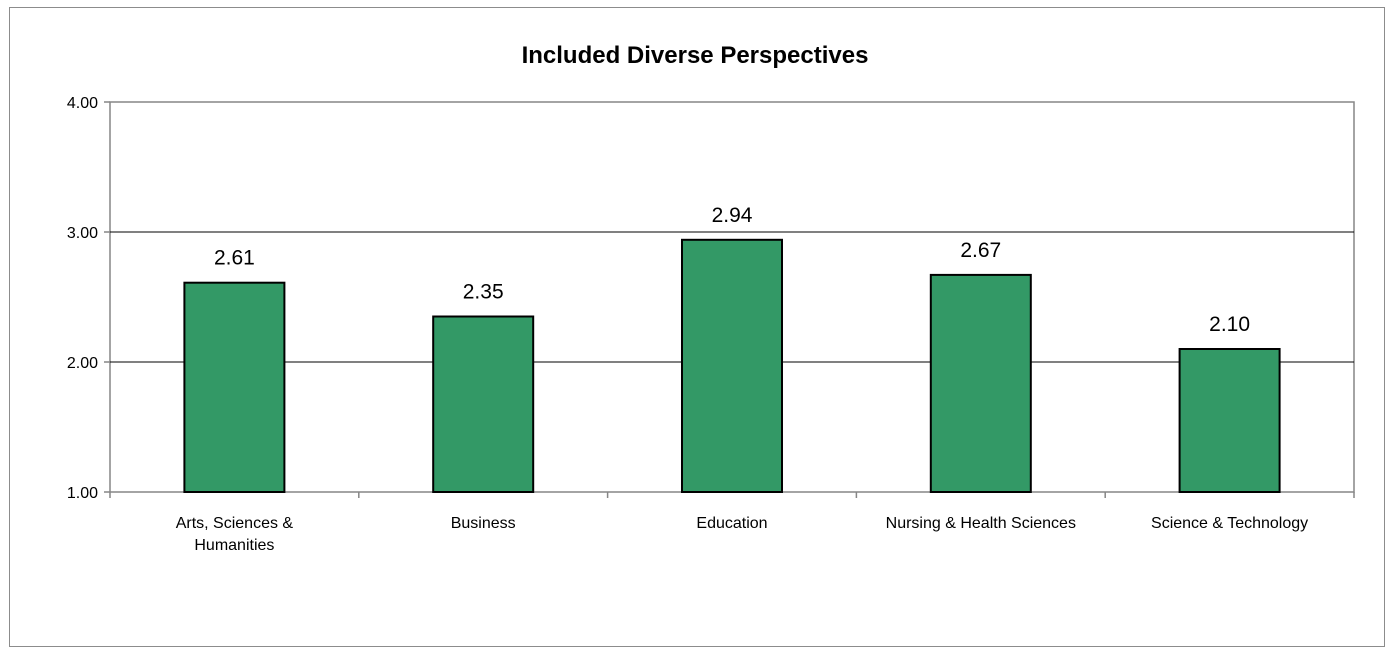  I want to click on data-label: 2.35, so click(483, 292).